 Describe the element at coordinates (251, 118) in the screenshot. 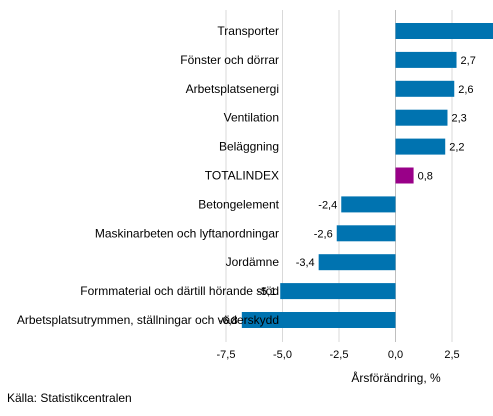

I see `category-label: Ventilation` at that location.